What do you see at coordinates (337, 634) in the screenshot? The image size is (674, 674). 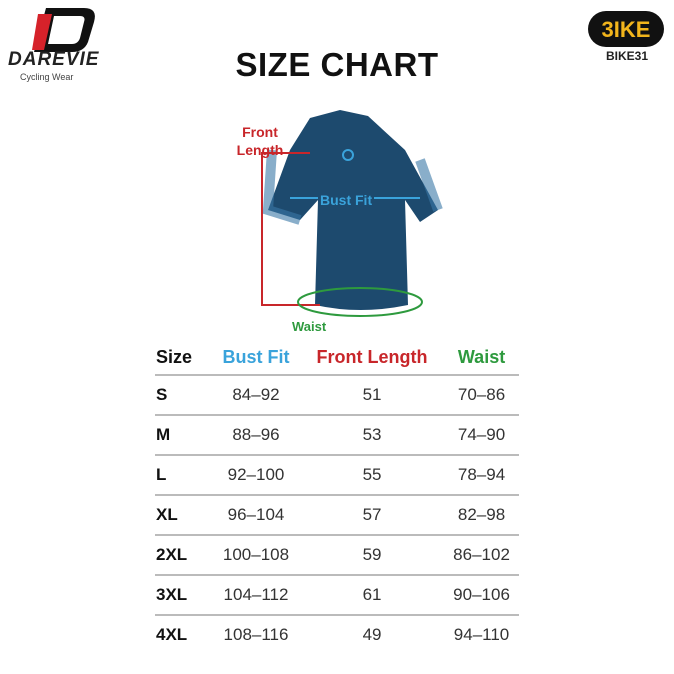 I see `table-row: 4XL 108–116 49 94–110` at bounding box center [337, 634].